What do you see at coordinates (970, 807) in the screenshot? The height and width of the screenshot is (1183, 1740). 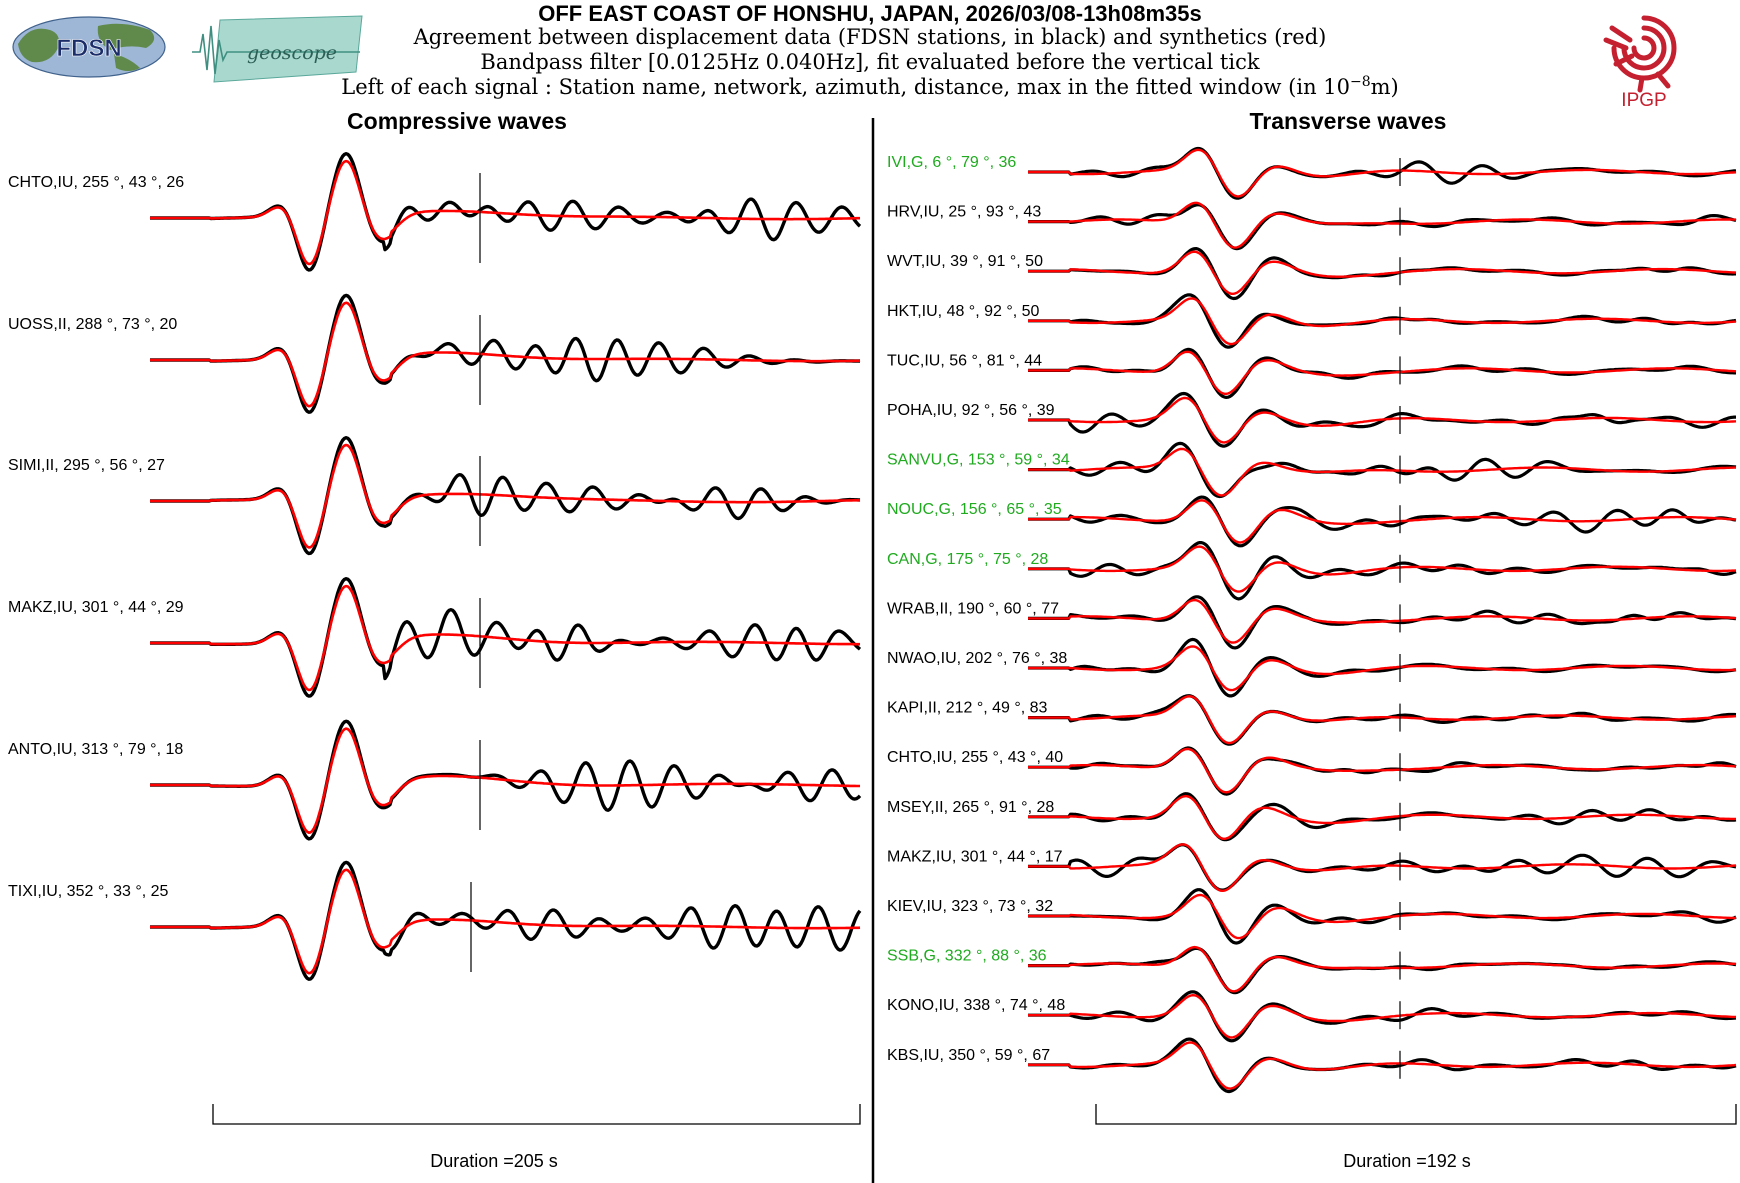 I see `station-label: MSEY,II, 265 °, 91 °, 28` at bounding box center [970, 807].